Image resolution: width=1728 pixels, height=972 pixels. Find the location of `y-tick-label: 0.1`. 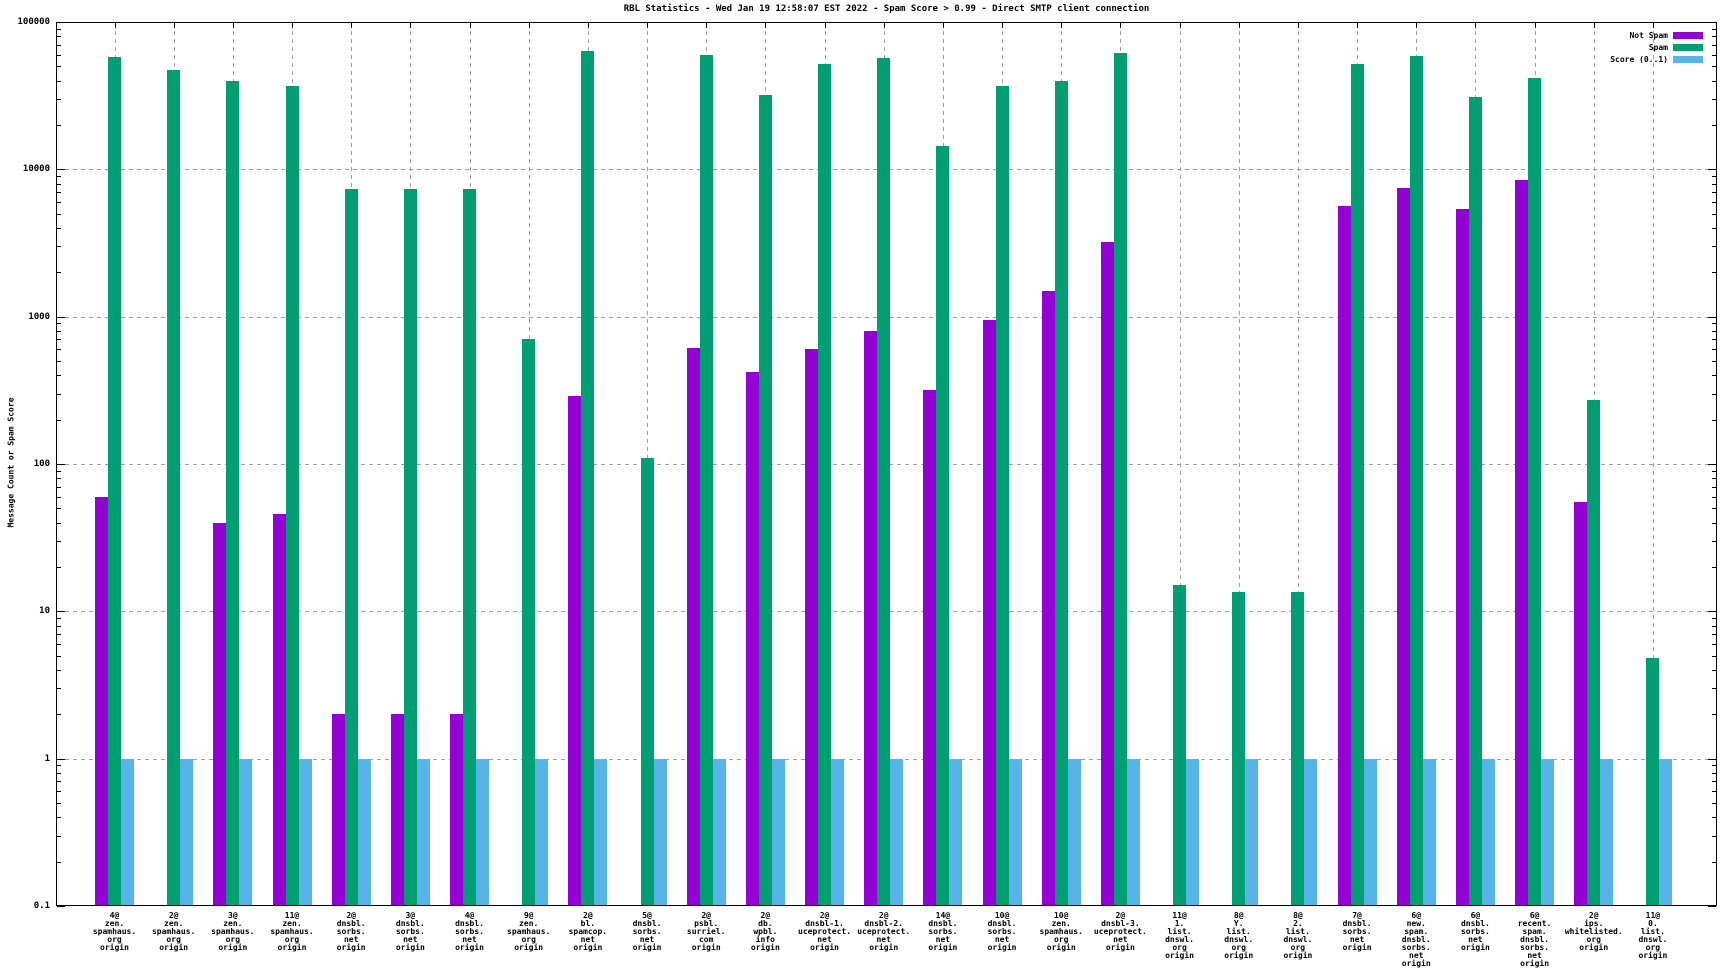

y-tick-label: 0.1 is located at coordinates (41, 906).